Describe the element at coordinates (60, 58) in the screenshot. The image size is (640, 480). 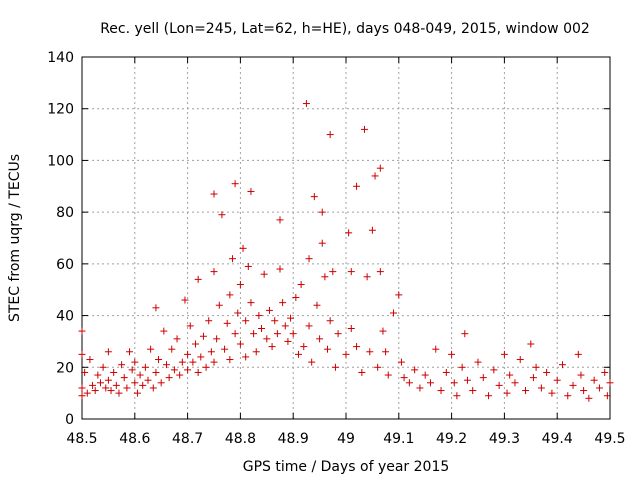
I see `y-tick-label: 140` at that location.